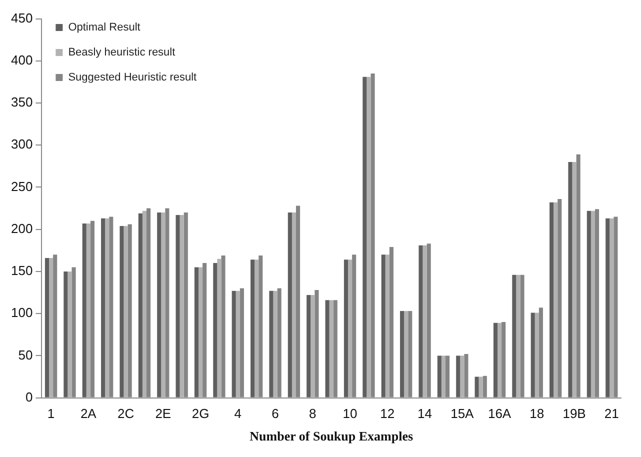 The image size is (641, 457). What do you see at coordinates (21, 186) in the screenshot?
I see `y-tick-label: 250` at bounding box center [21, 186].